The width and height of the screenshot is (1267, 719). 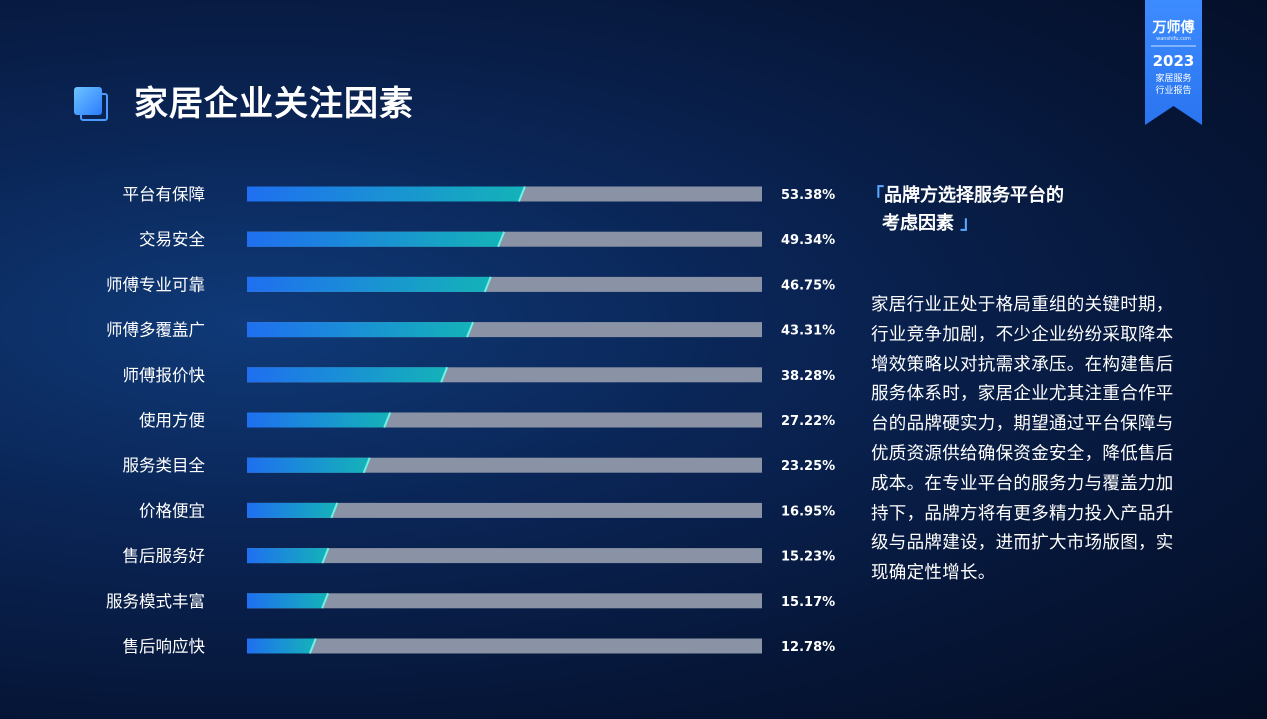 What do you see at coordinates (164, 646) in the screenshot?
I see `category-label: 售后响应快` at bounding box center [164, 646].